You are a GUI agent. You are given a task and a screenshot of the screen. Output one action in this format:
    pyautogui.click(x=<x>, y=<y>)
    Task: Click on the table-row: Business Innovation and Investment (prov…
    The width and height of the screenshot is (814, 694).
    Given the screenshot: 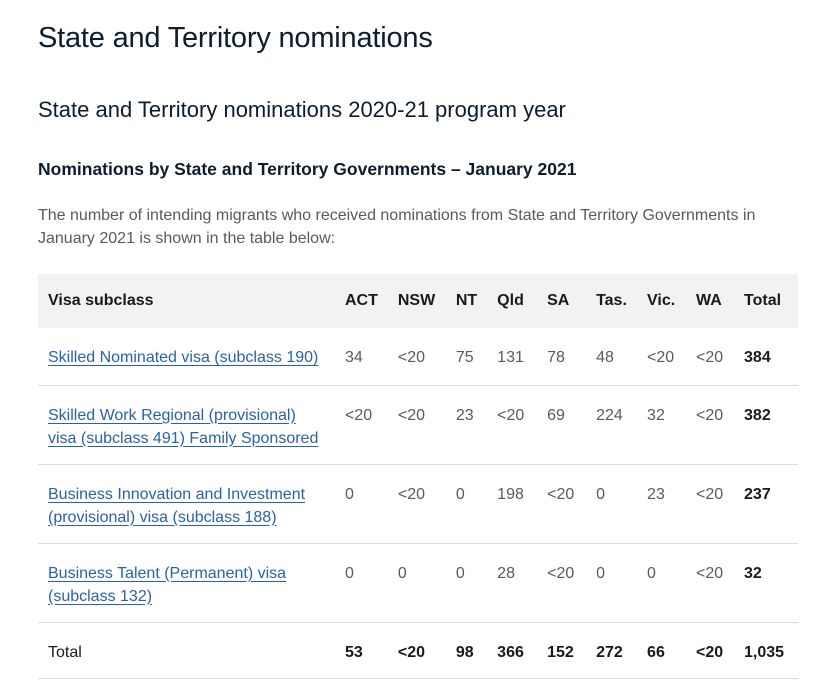 What is the action you would take?
    pyautogui.click(x=418, y=503)
    